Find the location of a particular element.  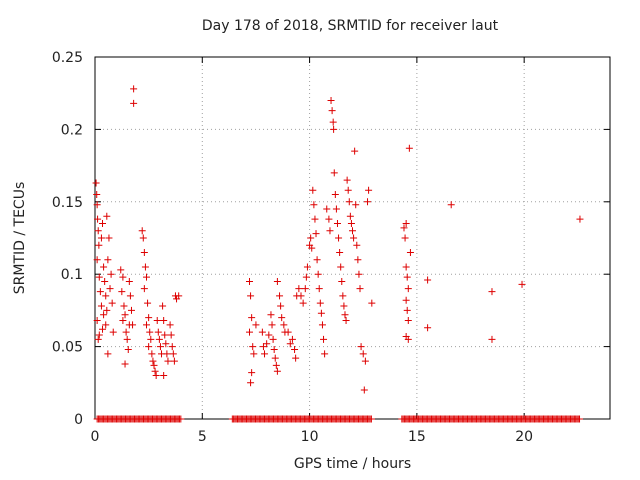

x-tick-label: 10 is located at coordinates (310, 437).